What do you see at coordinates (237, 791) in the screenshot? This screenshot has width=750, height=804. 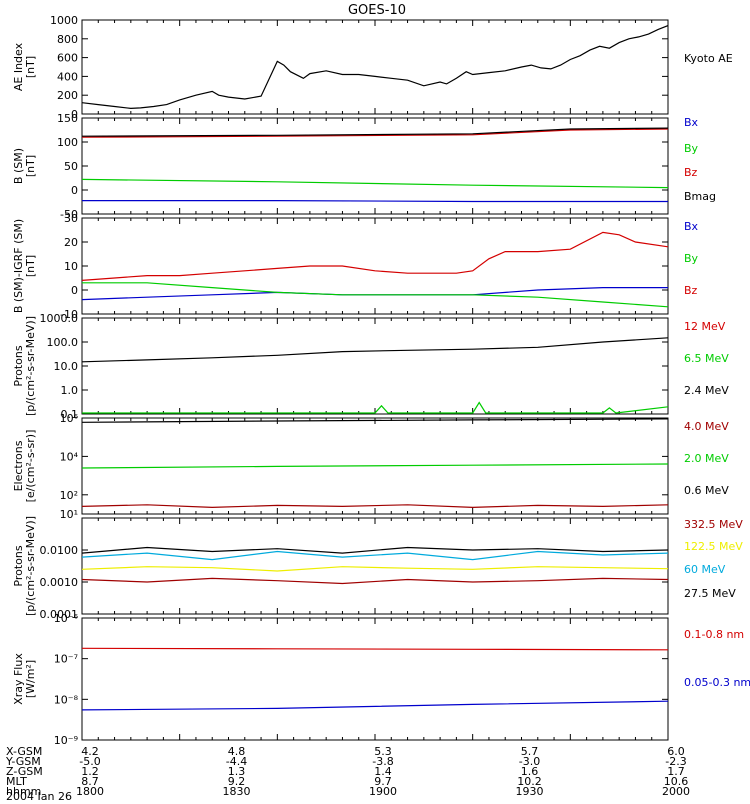 I see `footer-value: 1830` at bounding box center [237, 791].